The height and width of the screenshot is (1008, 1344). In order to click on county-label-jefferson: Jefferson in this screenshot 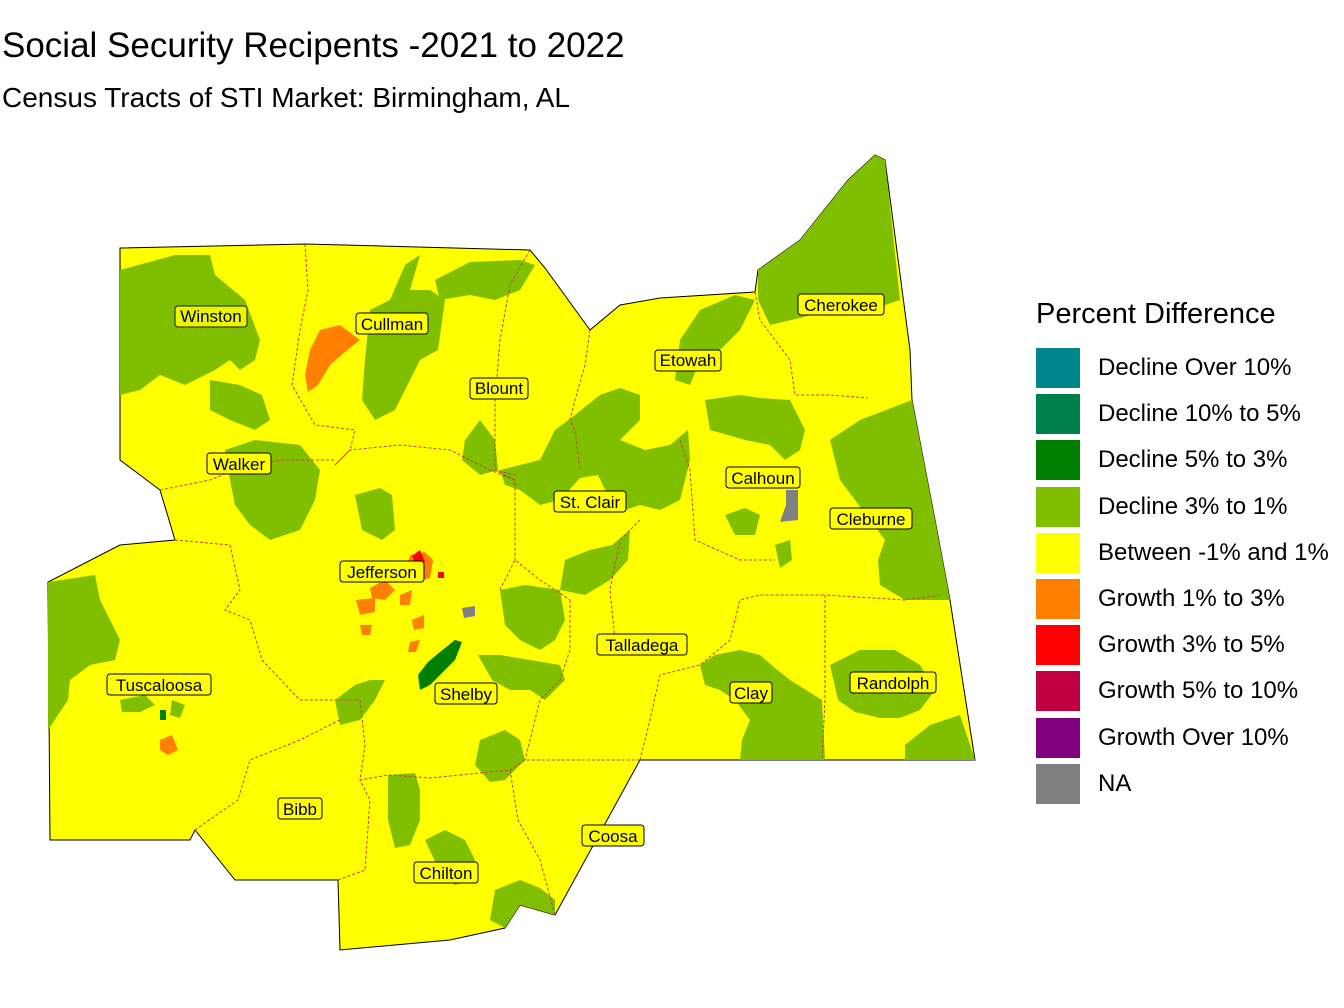, I will do `click(382, 571)`.